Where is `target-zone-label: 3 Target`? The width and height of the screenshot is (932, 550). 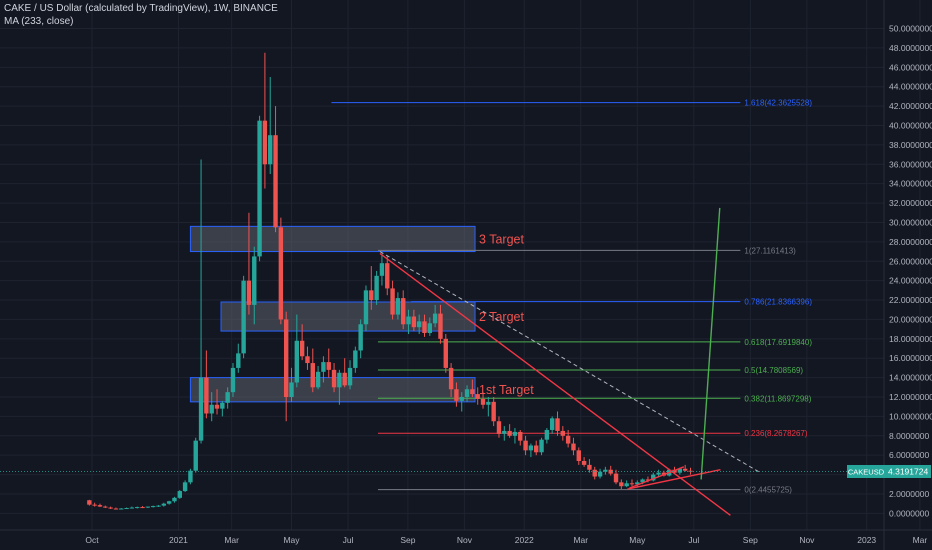
target-zone-label: 3 Target is located at coordinates (501, 239).